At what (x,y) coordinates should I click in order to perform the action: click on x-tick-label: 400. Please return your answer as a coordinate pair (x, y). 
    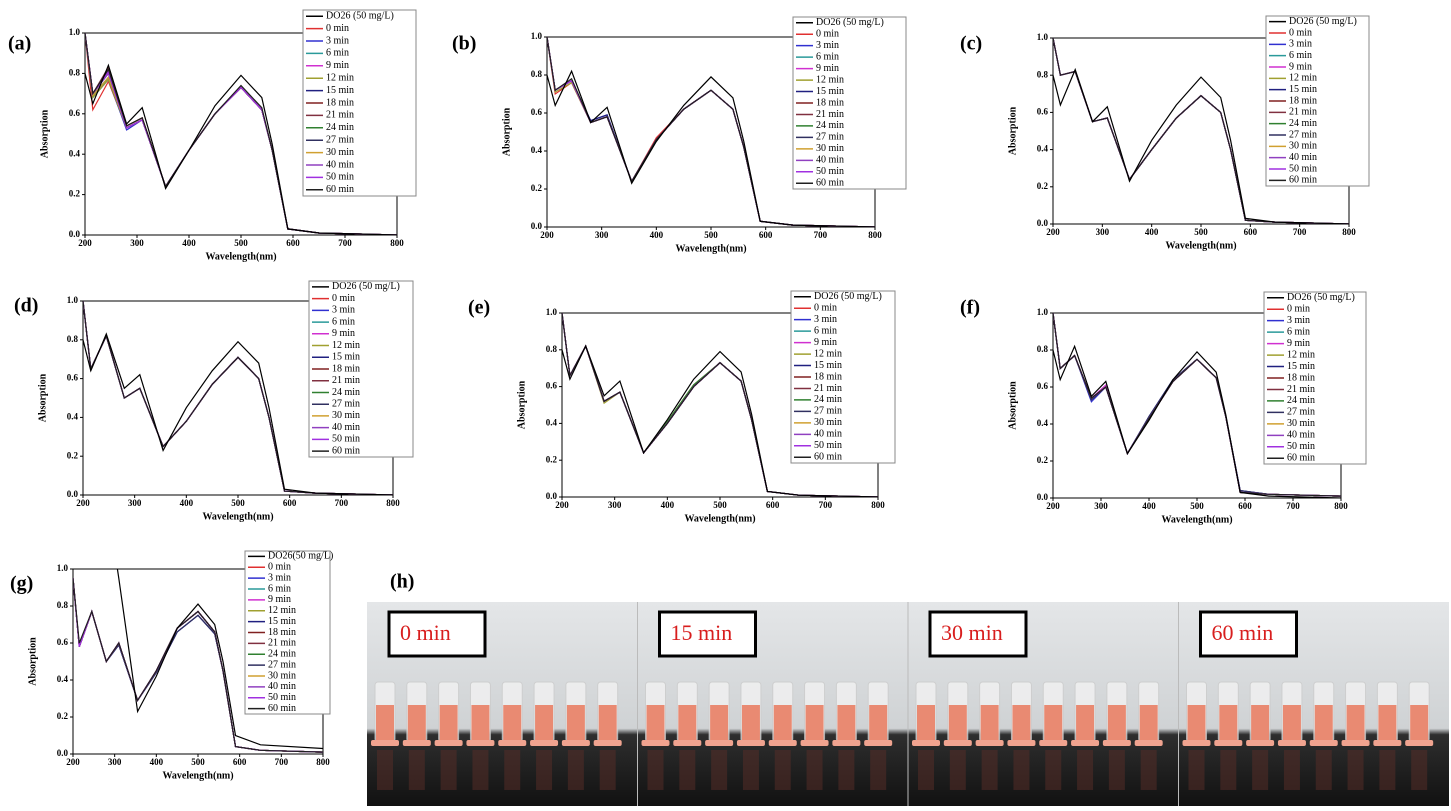
    Looking at the image, I should click on (187, 503).